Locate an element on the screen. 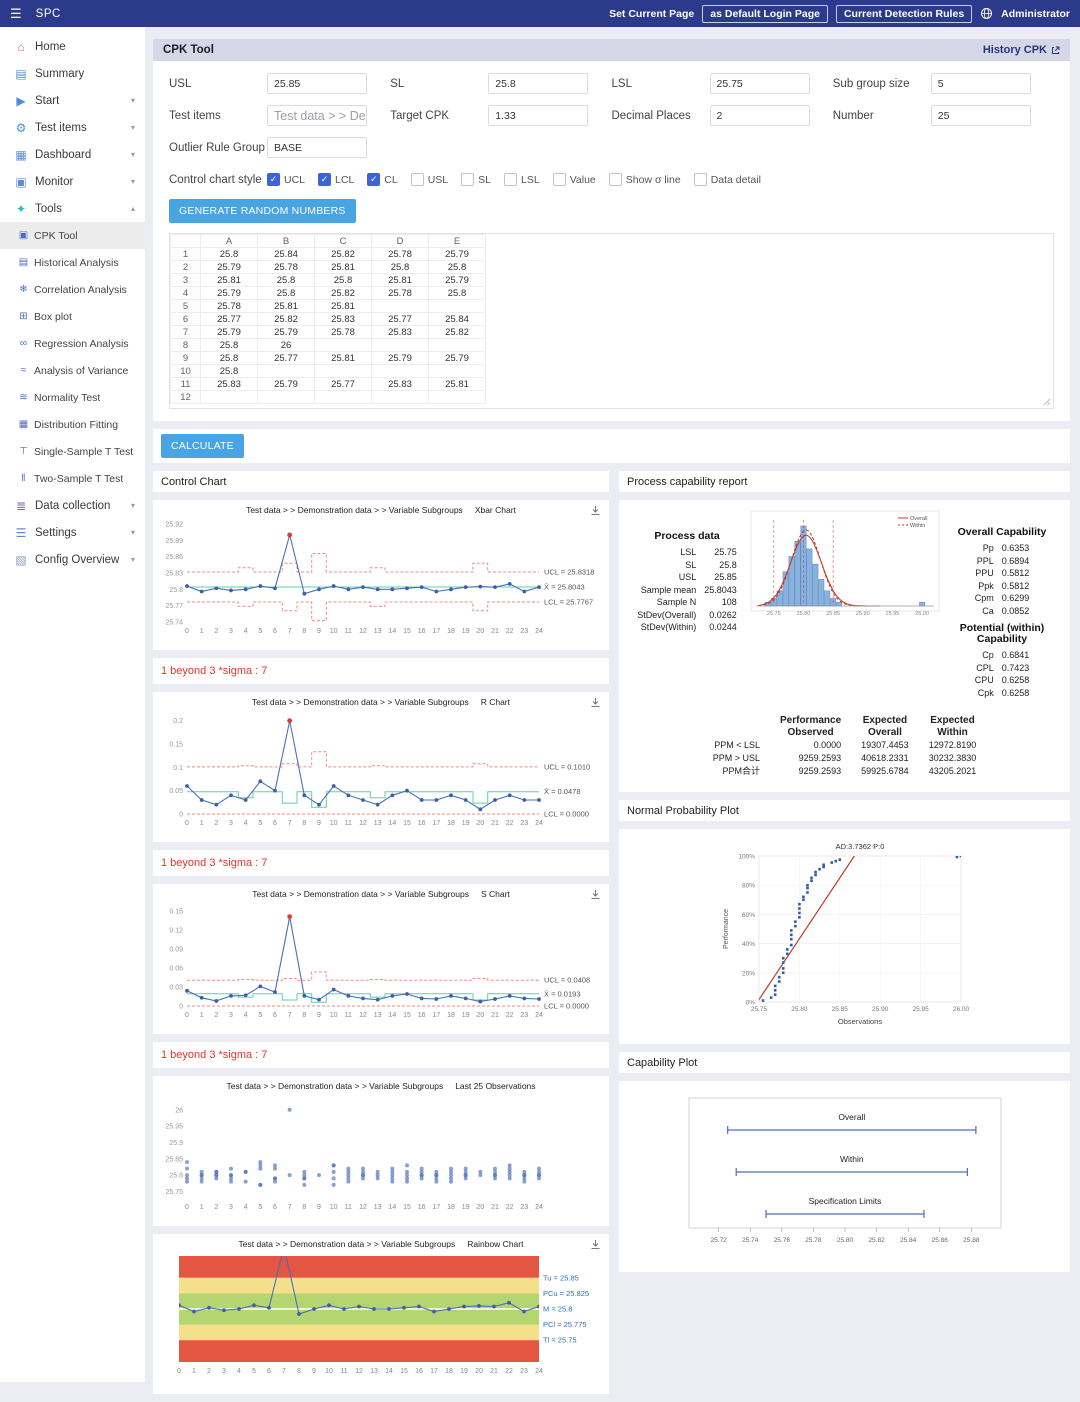  sidebar-subitem-historical-analysis: ▤ Historical Analysis is located at coordinates (72, 262).